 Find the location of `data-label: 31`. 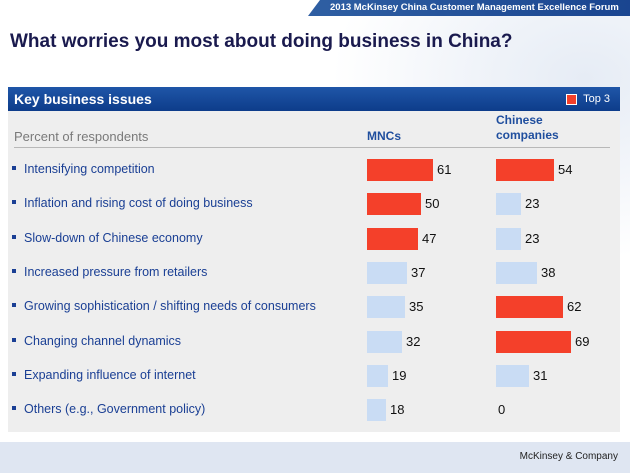

data-label: 31 is located at coordinates (540, 375).